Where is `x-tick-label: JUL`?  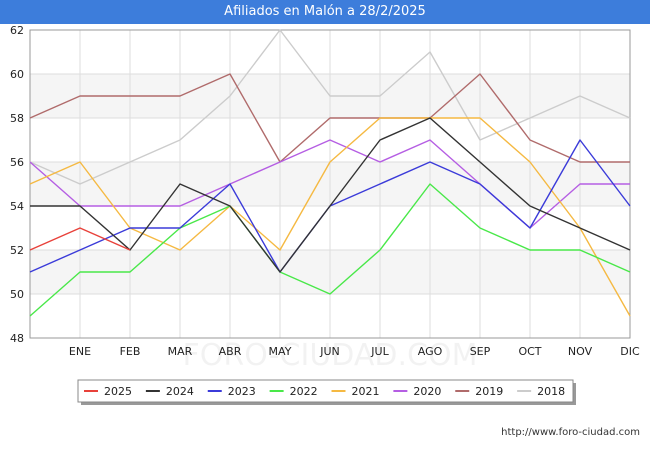 x-tick-label: JUL is located at coordinates (379, 351).